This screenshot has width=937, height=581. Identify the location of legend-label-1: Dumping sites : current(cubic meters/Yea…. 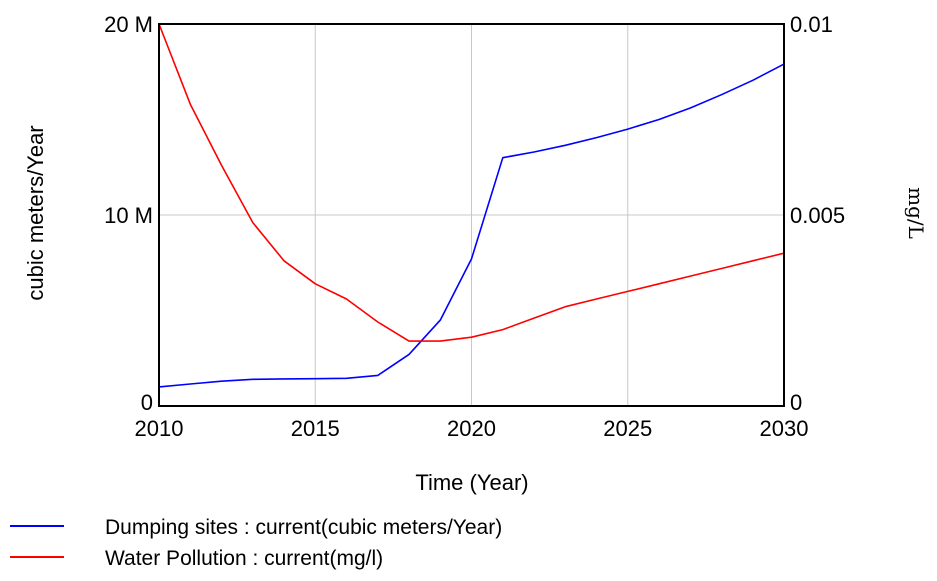
(303, 527).